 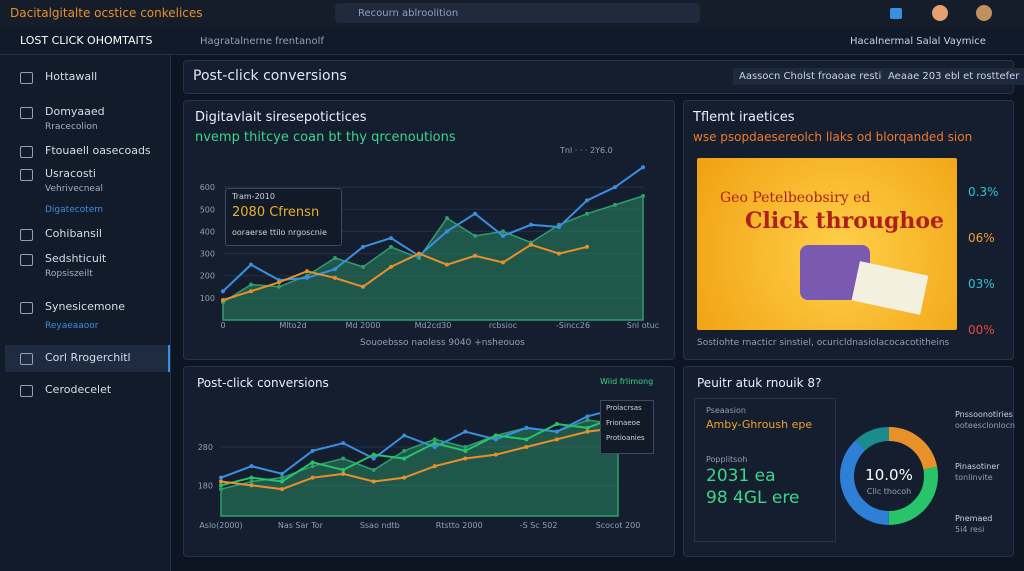 I want to click on nav-subitem: Ropsiszeilt, so click(x=69, y=274).